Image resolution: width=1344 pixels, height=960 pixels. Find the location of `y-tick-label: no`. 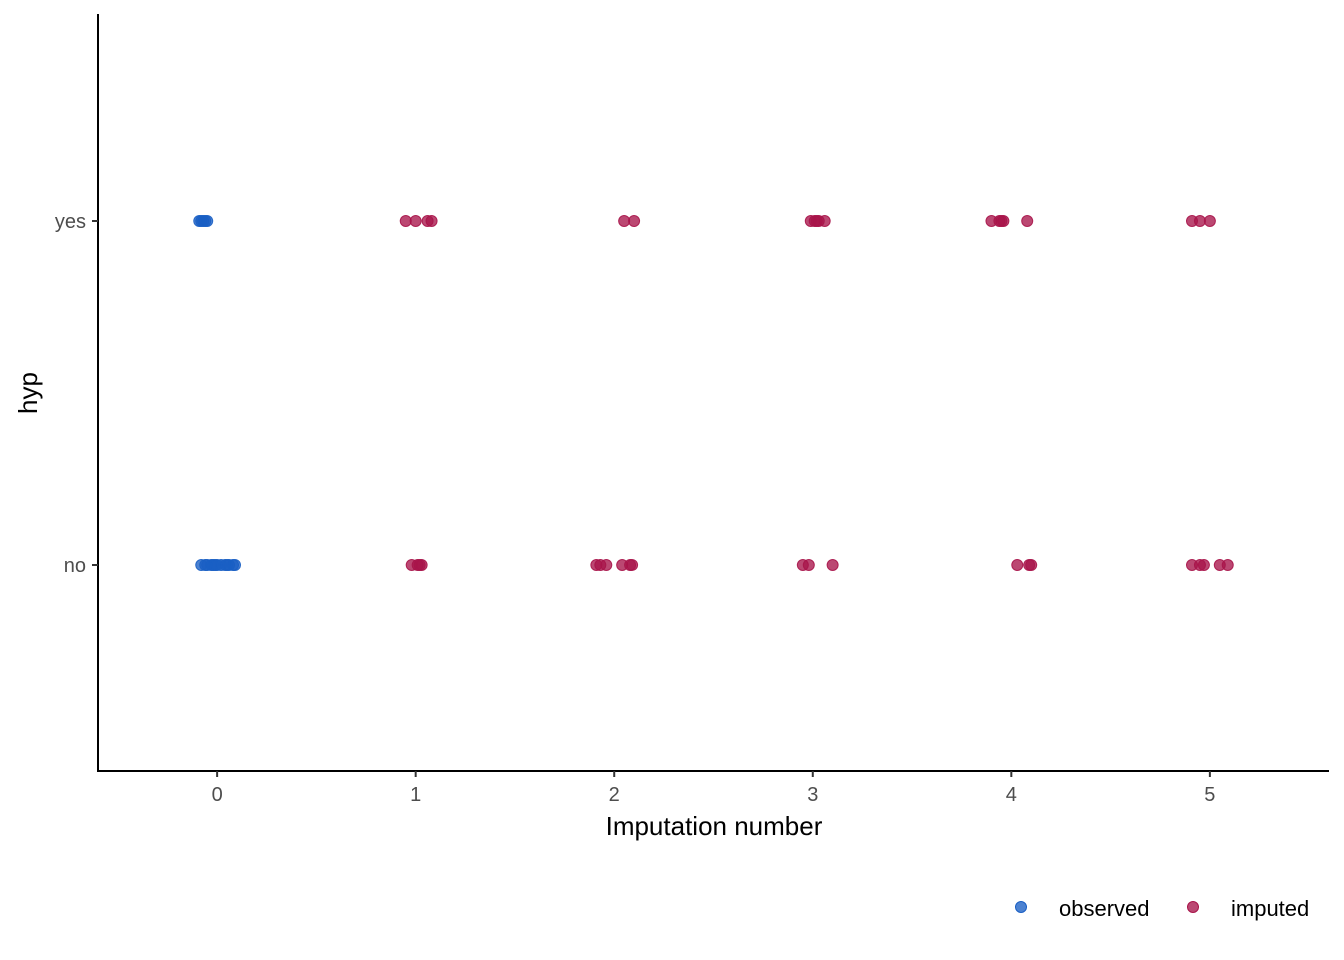

y-tick-label: no is located at coordinates (75, 566).